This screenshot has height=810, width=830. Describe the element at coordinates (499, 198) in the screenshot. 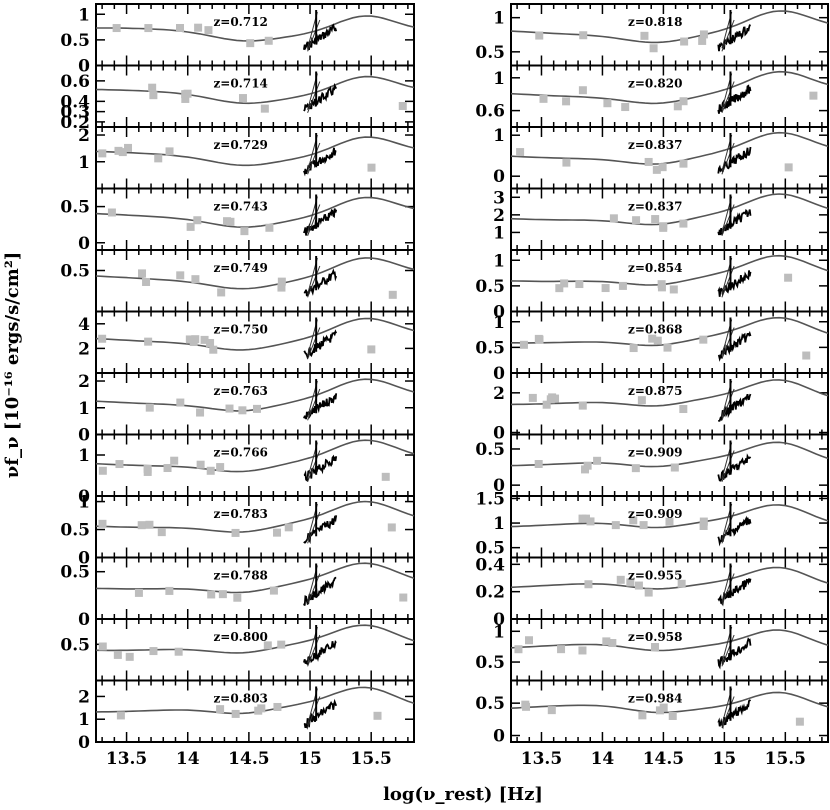

I see `y-tick-label: 3` at that location.